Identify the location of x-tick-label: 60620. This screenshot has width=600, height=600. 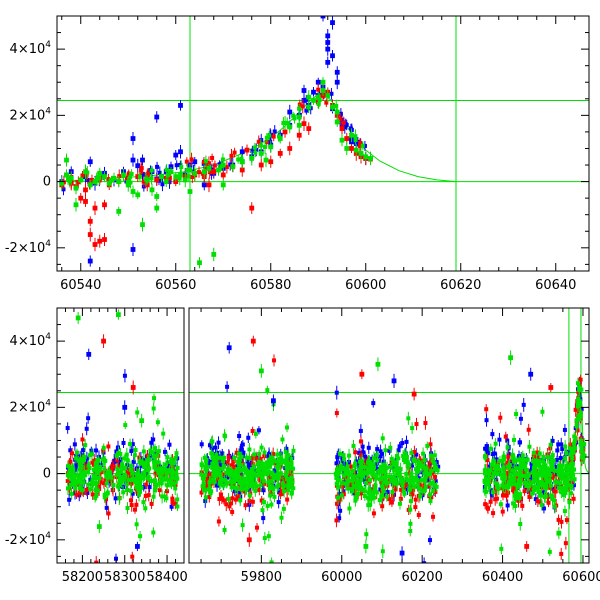
(460, 285).